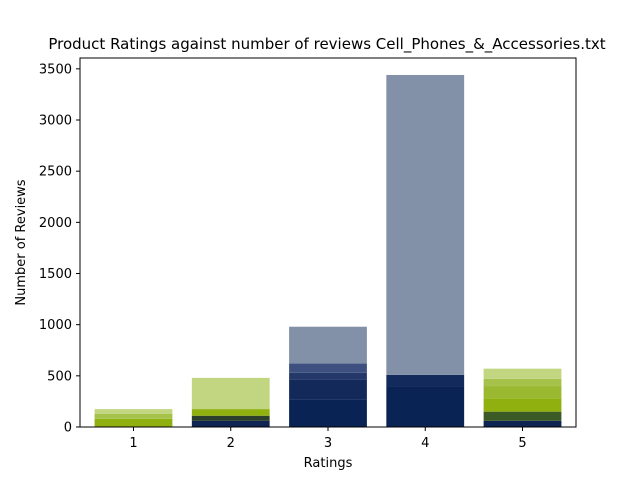 The image size is (640, 480). I want to click on y-tick-label-1000: 1000, so click(55, 325).